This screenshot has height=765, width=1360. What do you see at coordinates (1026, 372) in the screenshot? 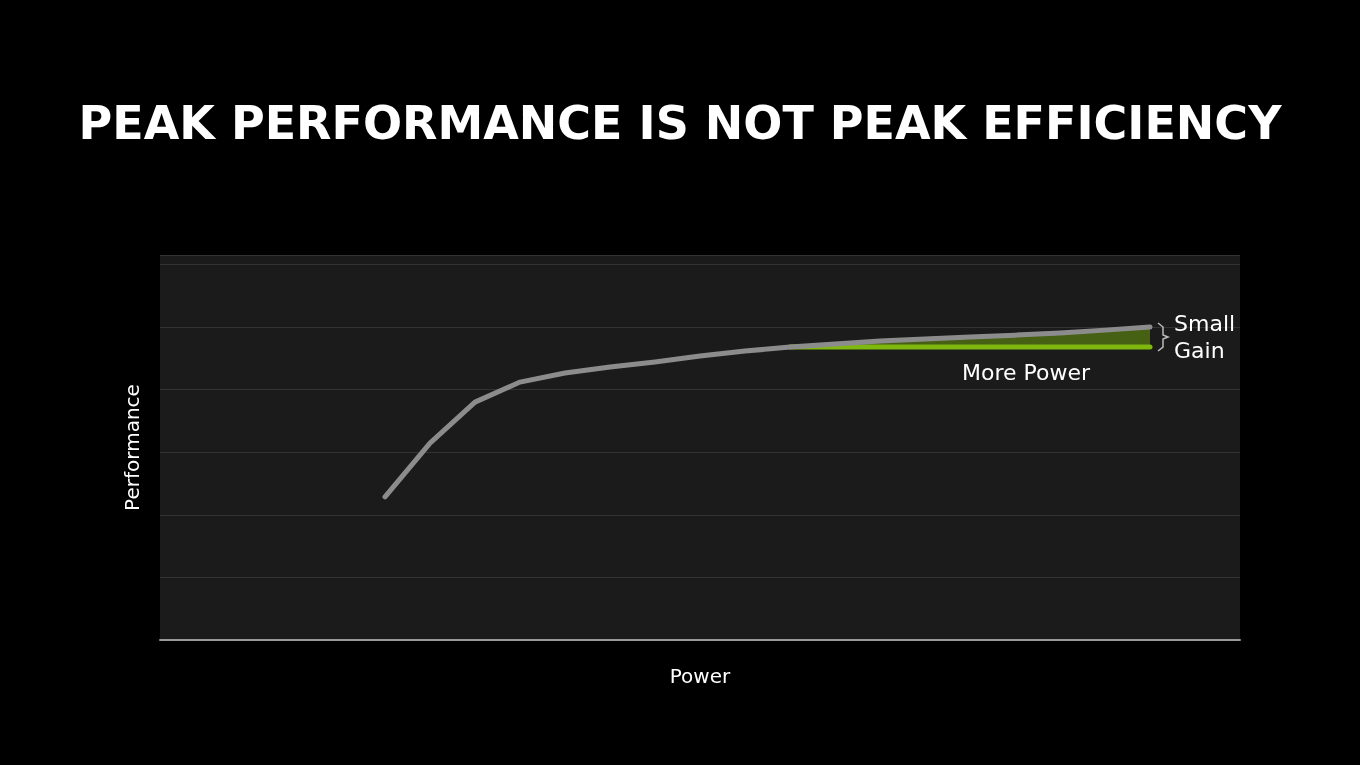
I see `annotation: More Power` at bounding box center [1026, 372].